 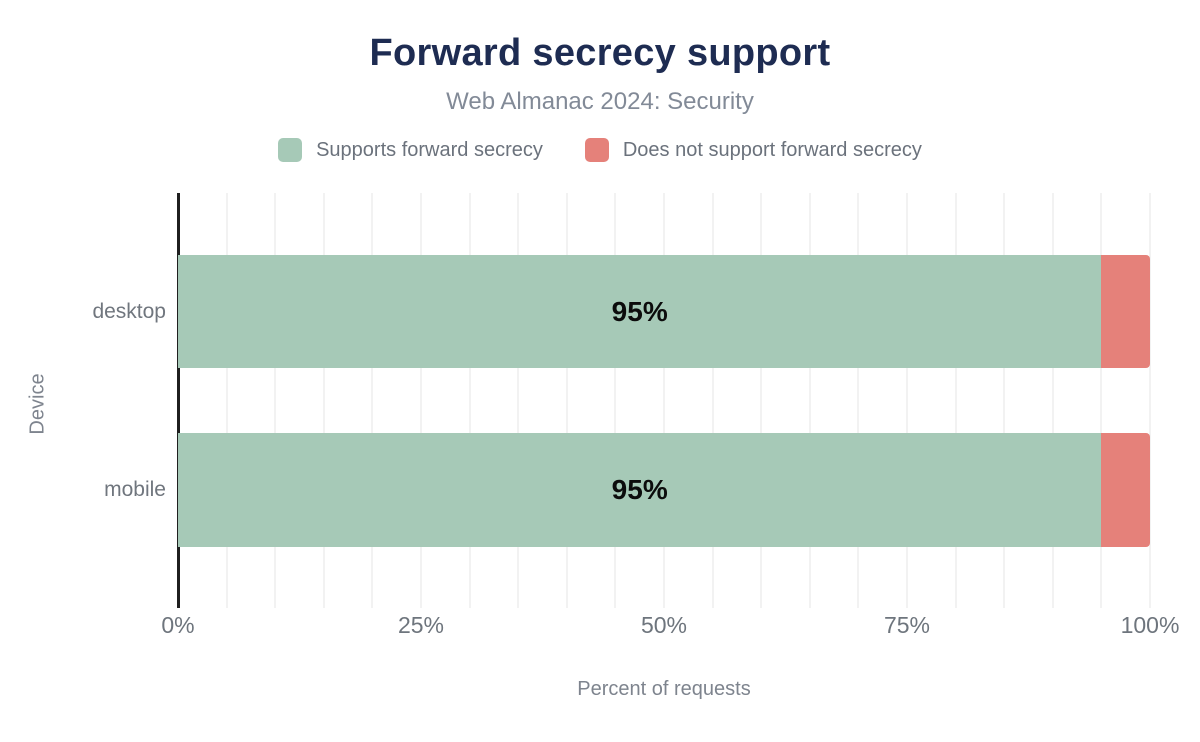 What do you see at coordinates (1125, 490) in the screenshot?
I see `bar-segment-mobile-not-supports` at bounding box center [1125, 490].